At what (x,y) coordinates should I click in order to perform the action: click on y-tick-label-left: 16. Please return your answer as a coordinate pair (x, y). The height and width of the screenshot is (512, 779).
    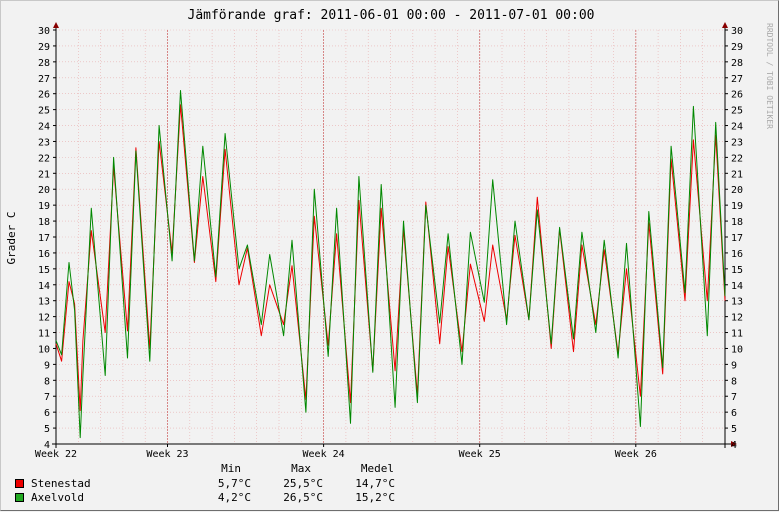
    Looking at the image, I should click on (44, 254).